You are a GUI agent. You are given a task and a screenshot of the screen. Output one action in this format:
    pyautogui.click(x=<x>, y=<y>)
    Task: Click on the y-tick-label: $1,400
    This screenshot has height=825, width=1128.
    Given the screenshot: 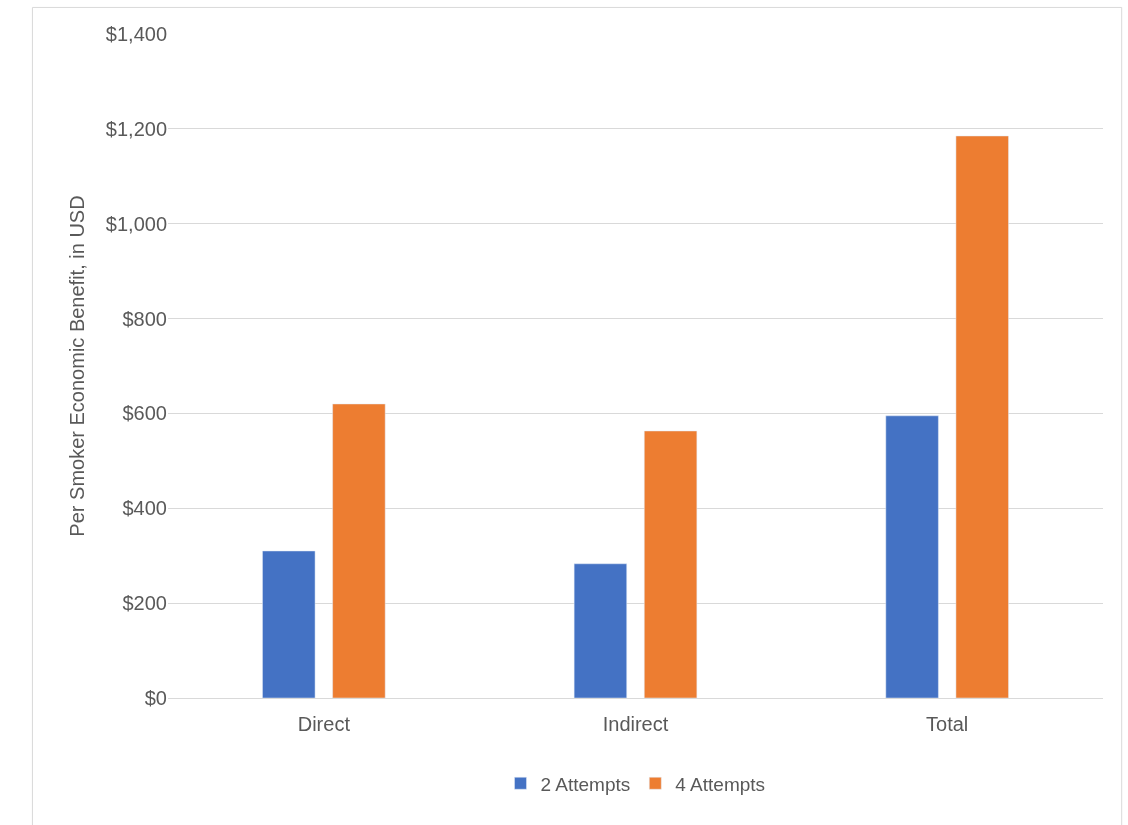 What is the action you would take?
    pyautogui.click(x=136, y=34)
    